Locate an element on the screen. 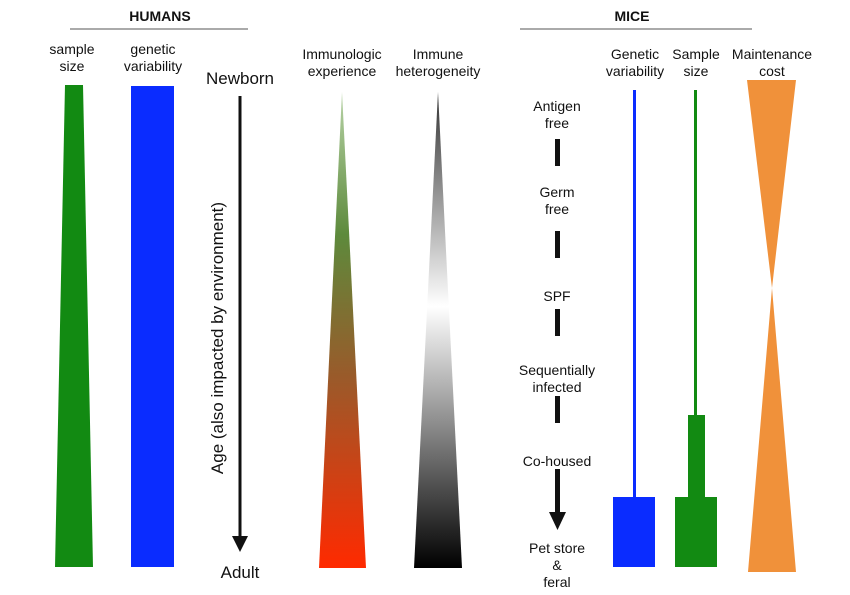 The width and height of the screenshot is (850, 595). stage-co-housed: Co-housed is located at coordinates (557, 461).